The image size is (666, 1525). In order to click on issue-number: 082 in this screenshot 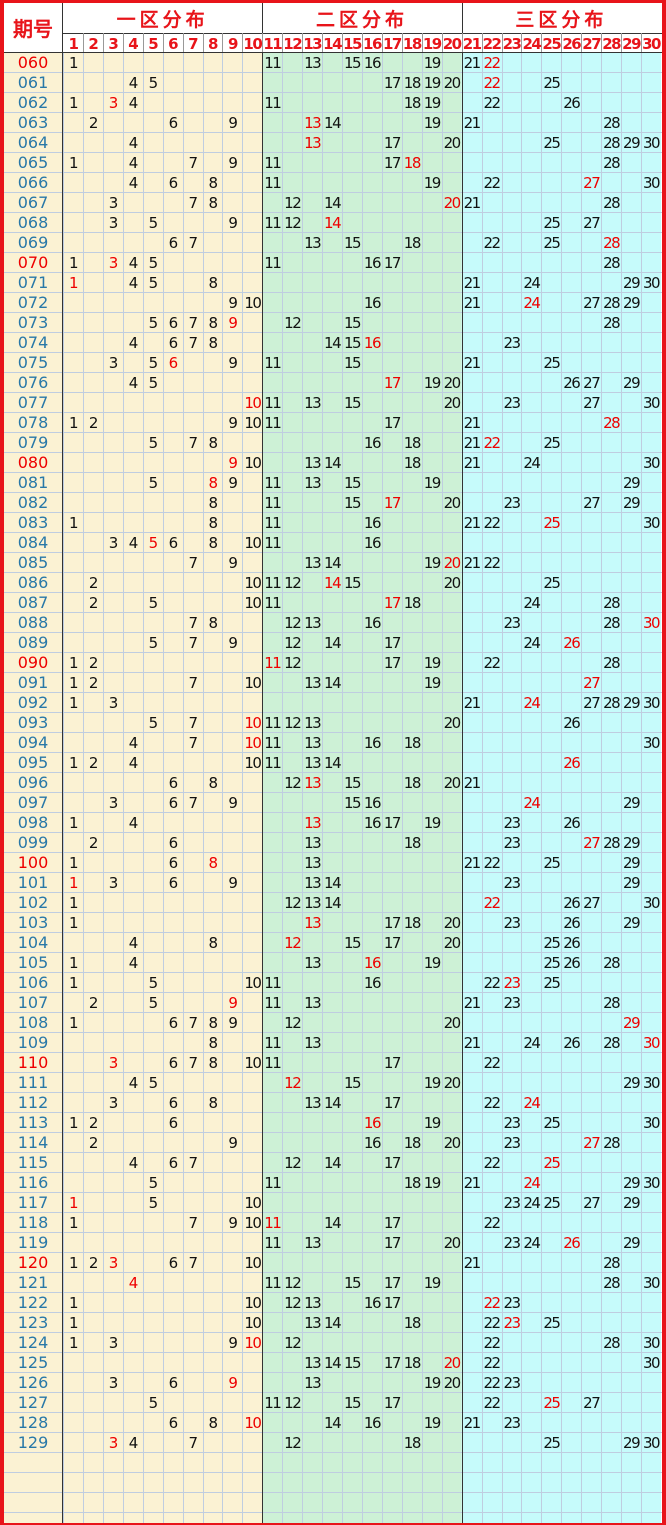, I will do `click(33, 502)`.